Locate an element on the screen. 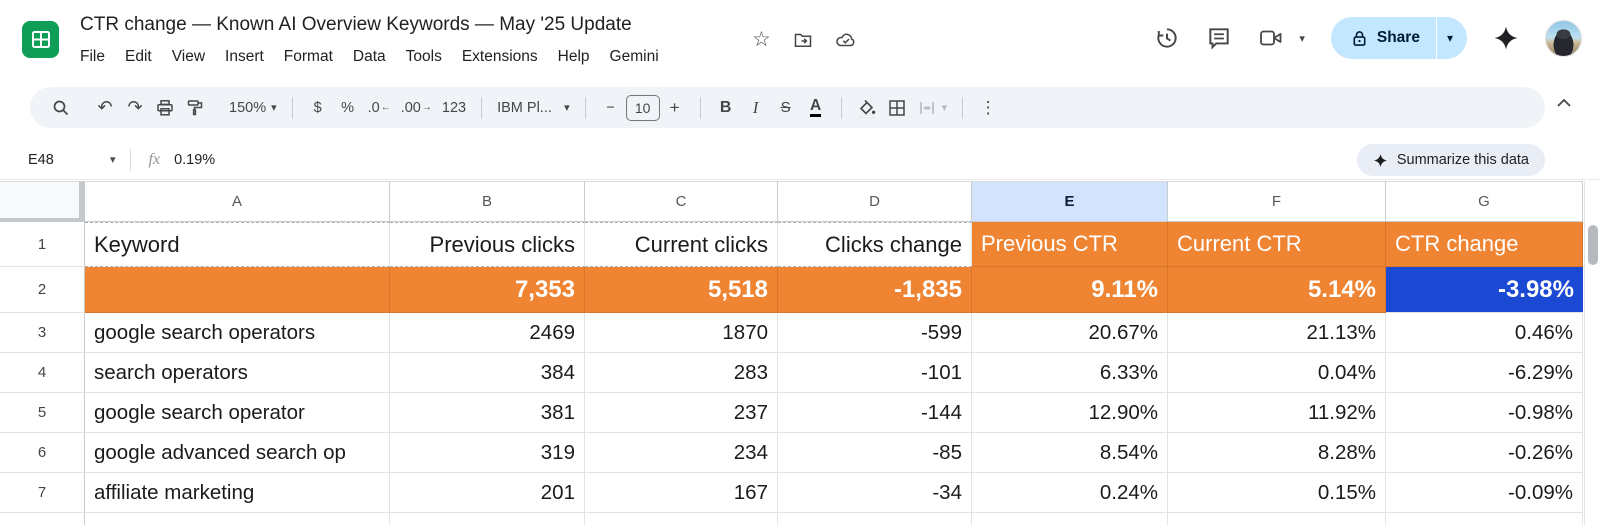  row-header-8: 8 is located at coordinates (42, 519).